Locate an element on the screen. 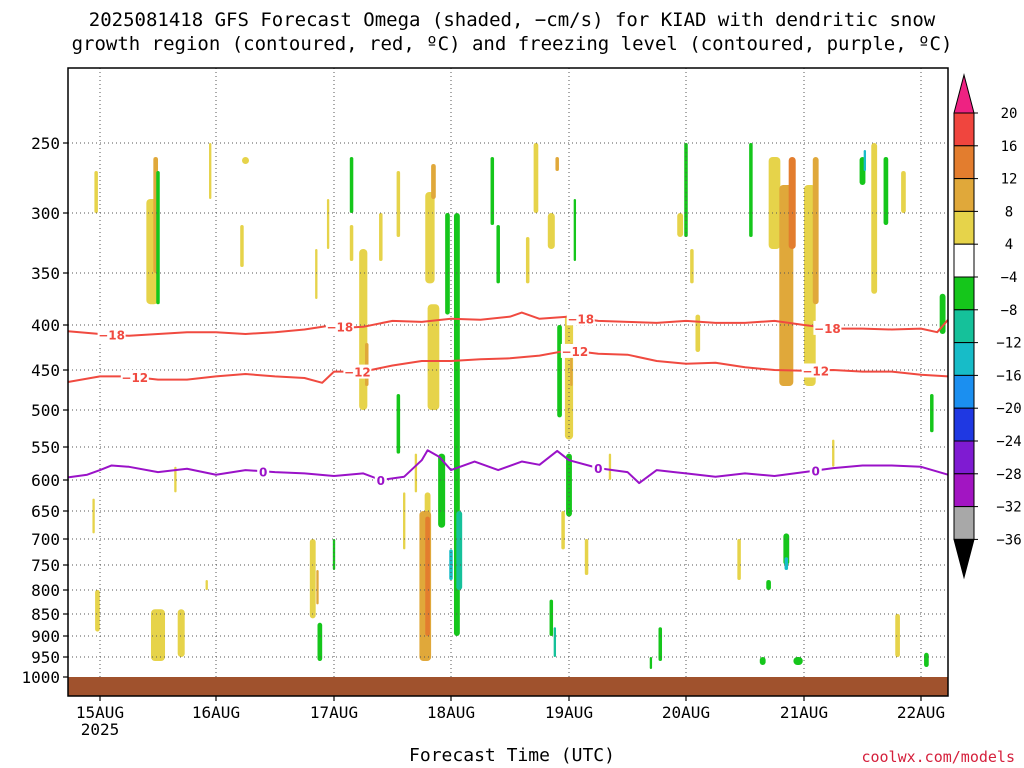 Image resolution: width=1024 pixels, height=768 pixels. y-tick-label: 850 is located at coordinates (45, 614).